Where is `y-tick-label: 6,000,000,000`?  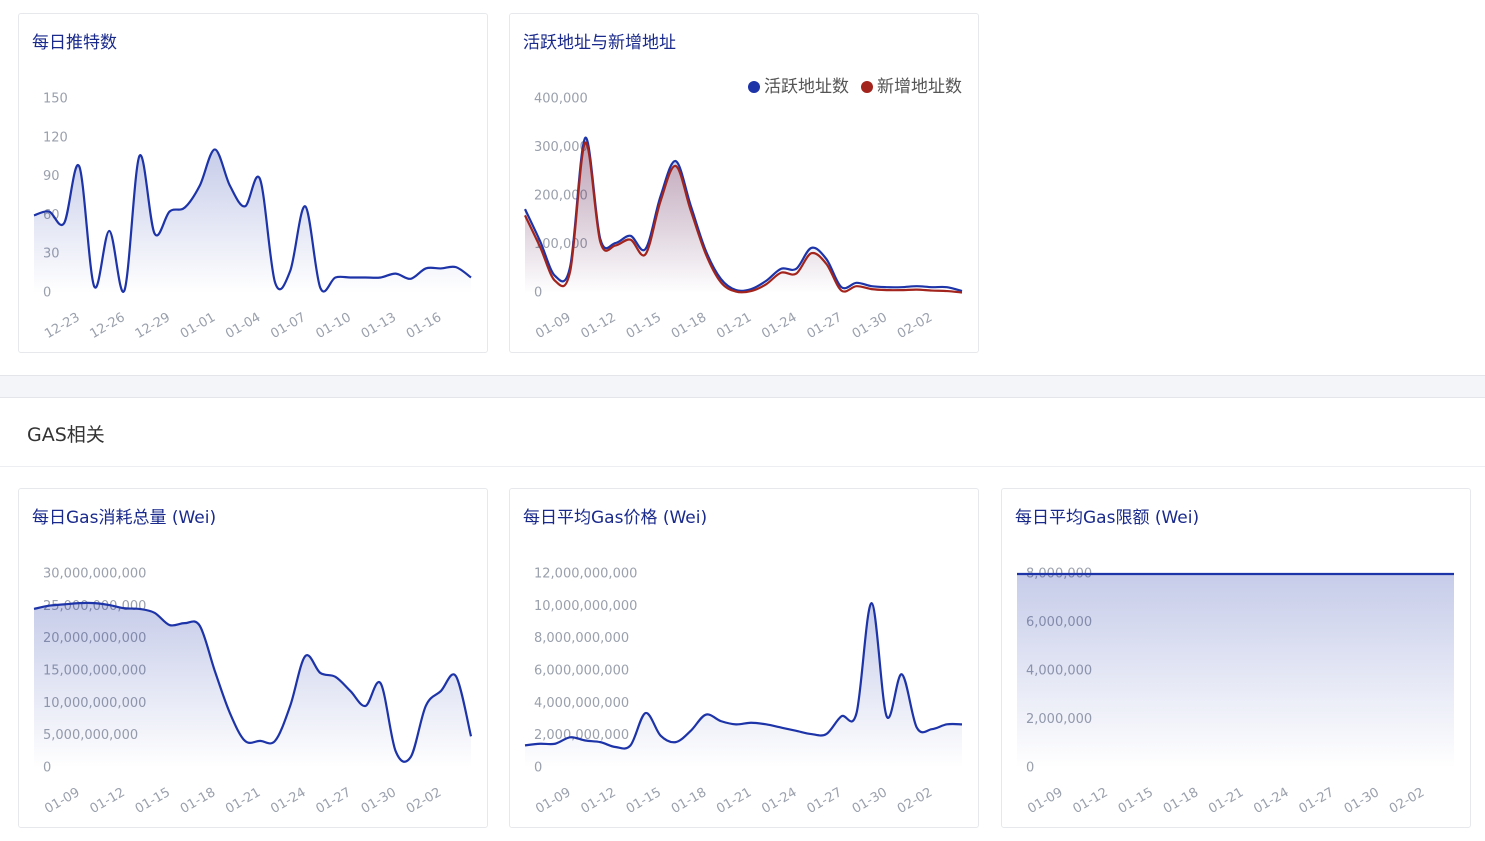 y-tick-label: 6,000,000,000 is located at coordinates (581, 671).